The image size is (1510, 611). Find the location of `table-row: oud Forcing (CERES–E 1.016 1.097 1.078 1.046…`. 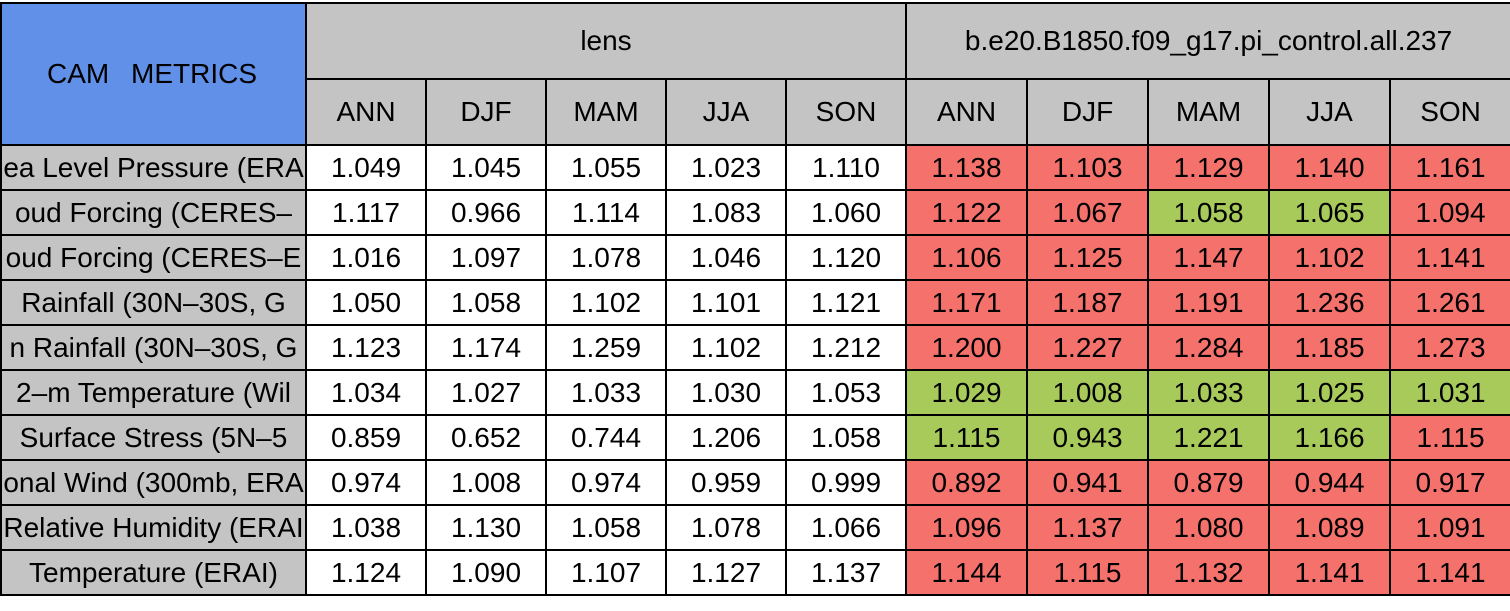

table-row: oud Forcing (CERES–E 1.016 1.097 1.078 1.046… is located at coordinates (755, 257).